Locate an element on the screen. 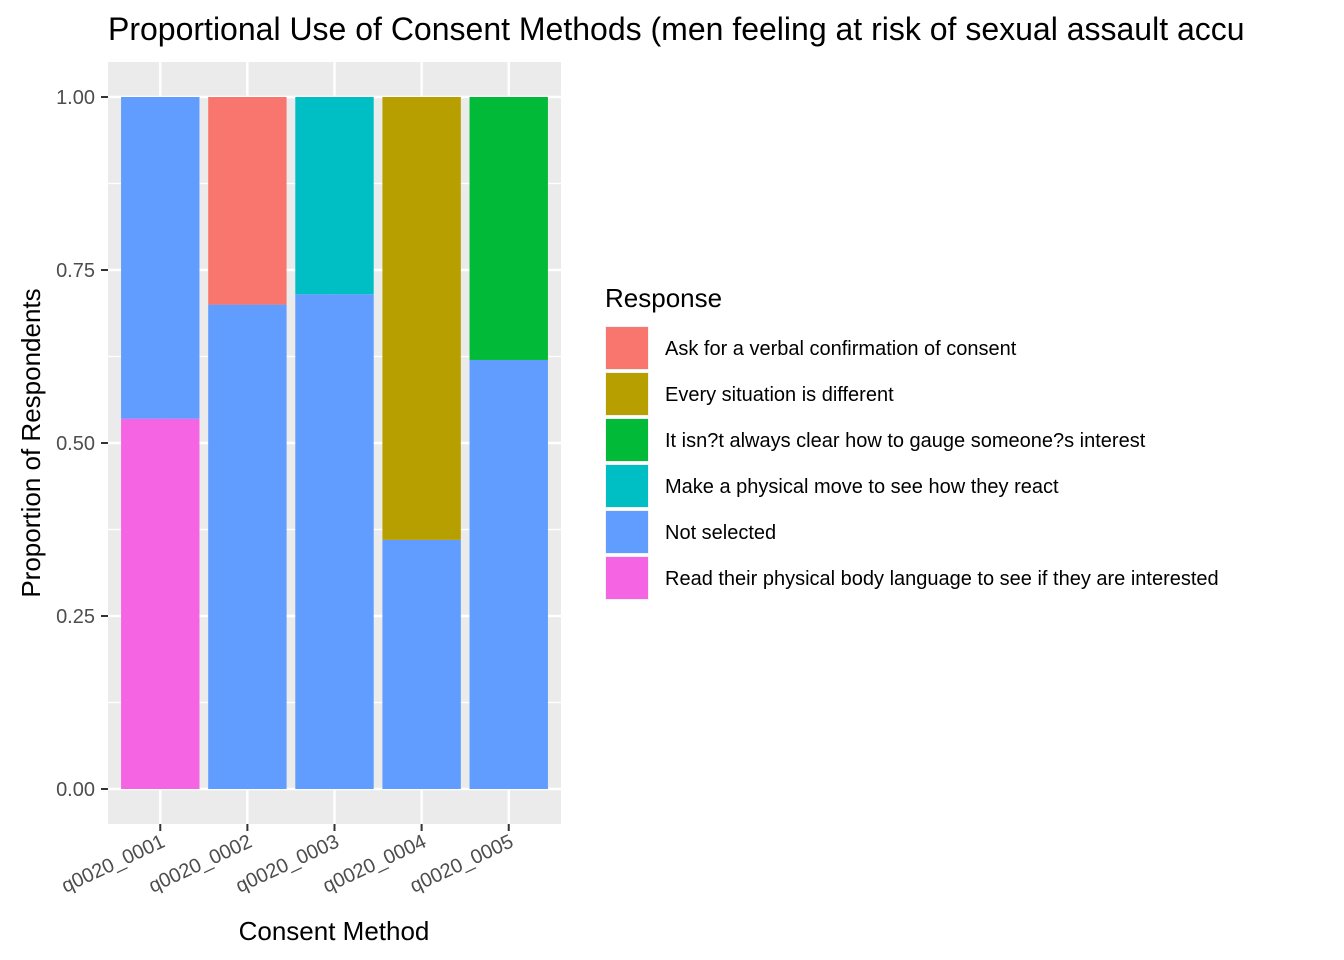  legend-label: Not selected is located at coordinates (720, 533).